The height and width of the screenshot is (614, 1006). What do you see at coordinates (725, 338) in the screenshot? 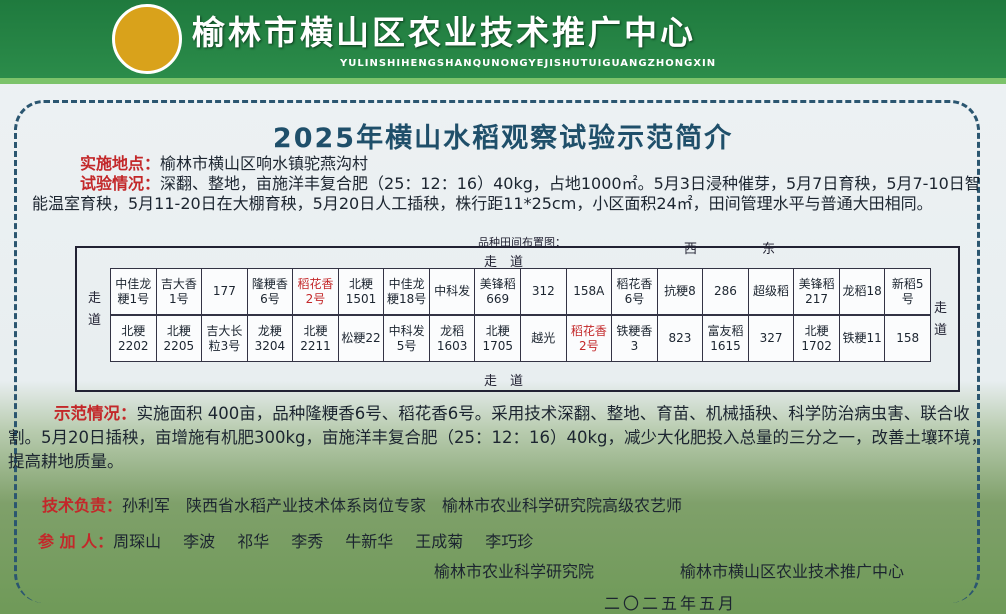
I see `plot-cell: 富友稻1615` at bounding box center [725, 338].